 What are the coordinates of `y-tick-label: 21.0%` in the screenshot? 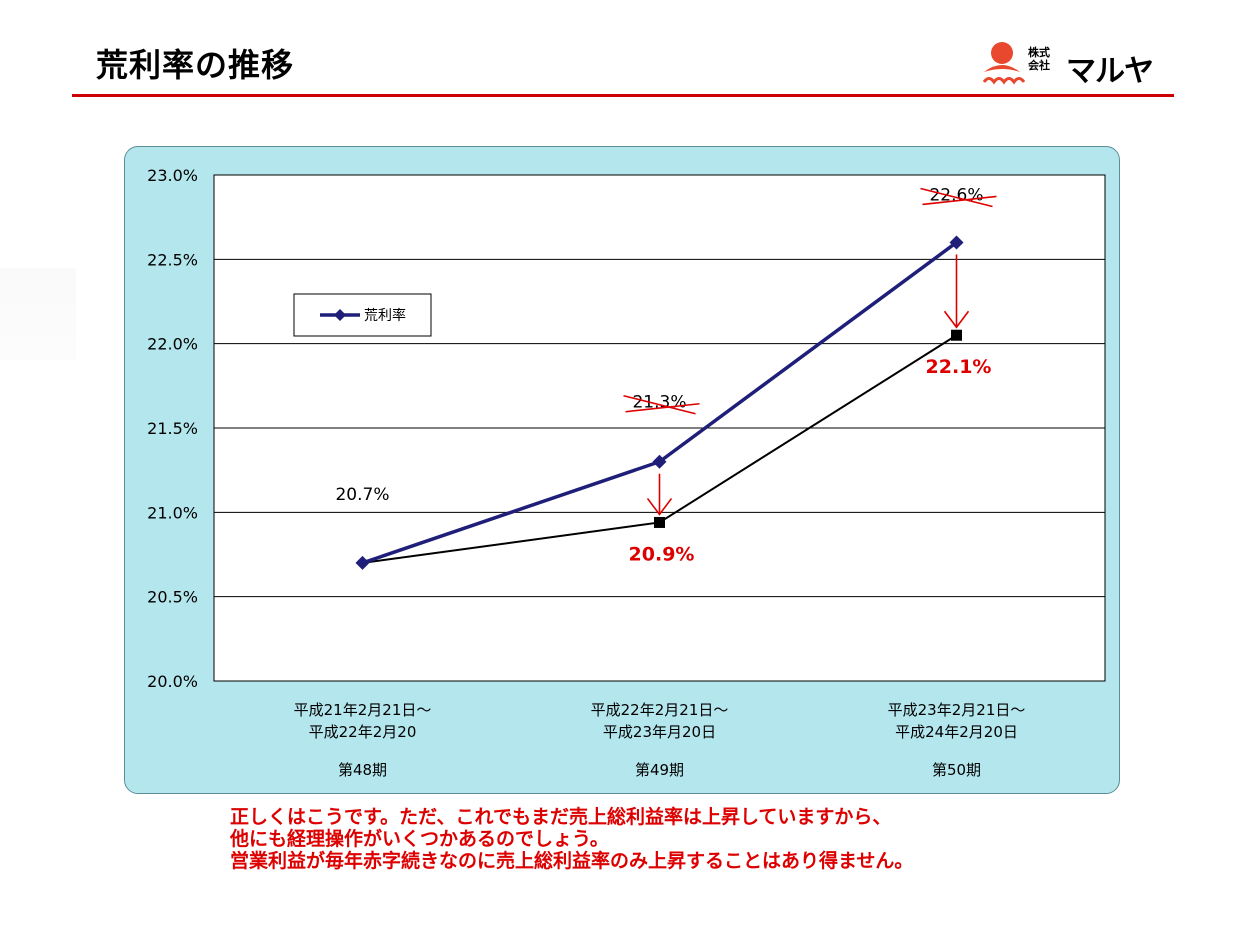 It's located at (172, 512).